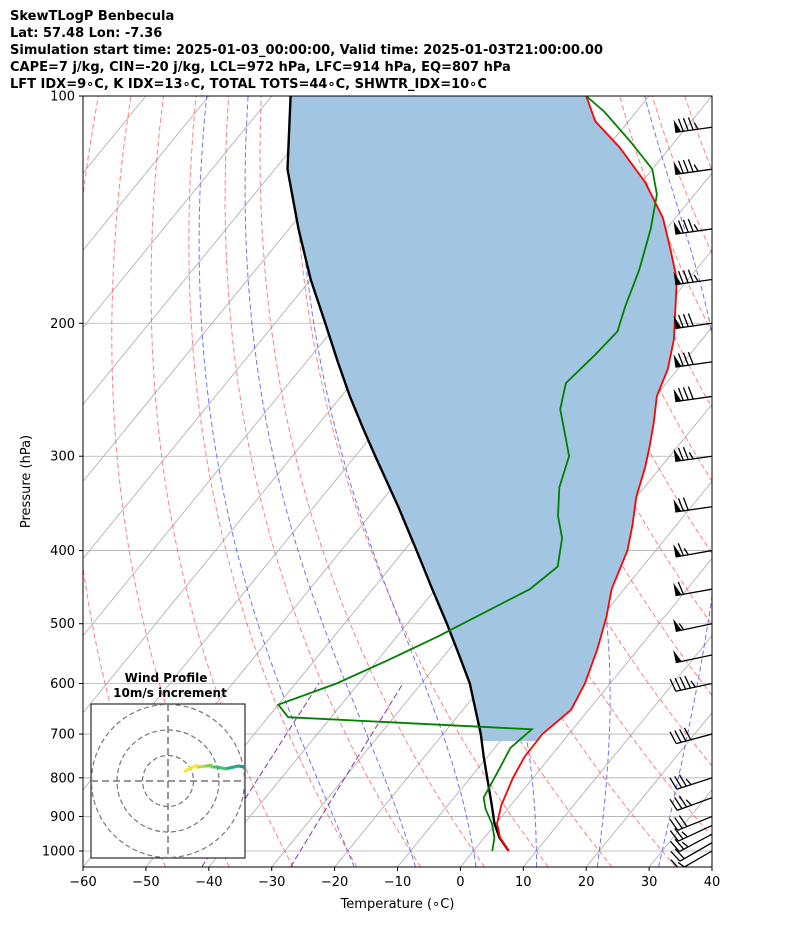 The height and width of the screenshot is (937, 794). I want to click on x-tick-label: 40, so click(712, 882).